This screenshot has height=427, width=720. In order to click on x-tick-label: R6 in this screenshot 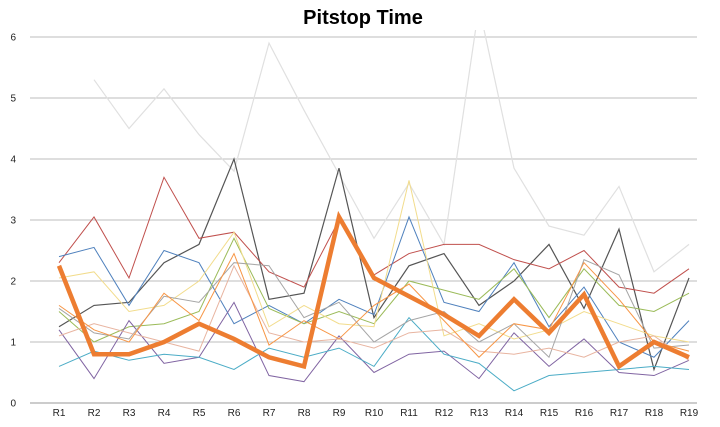, I will do `click(234, 413)`.